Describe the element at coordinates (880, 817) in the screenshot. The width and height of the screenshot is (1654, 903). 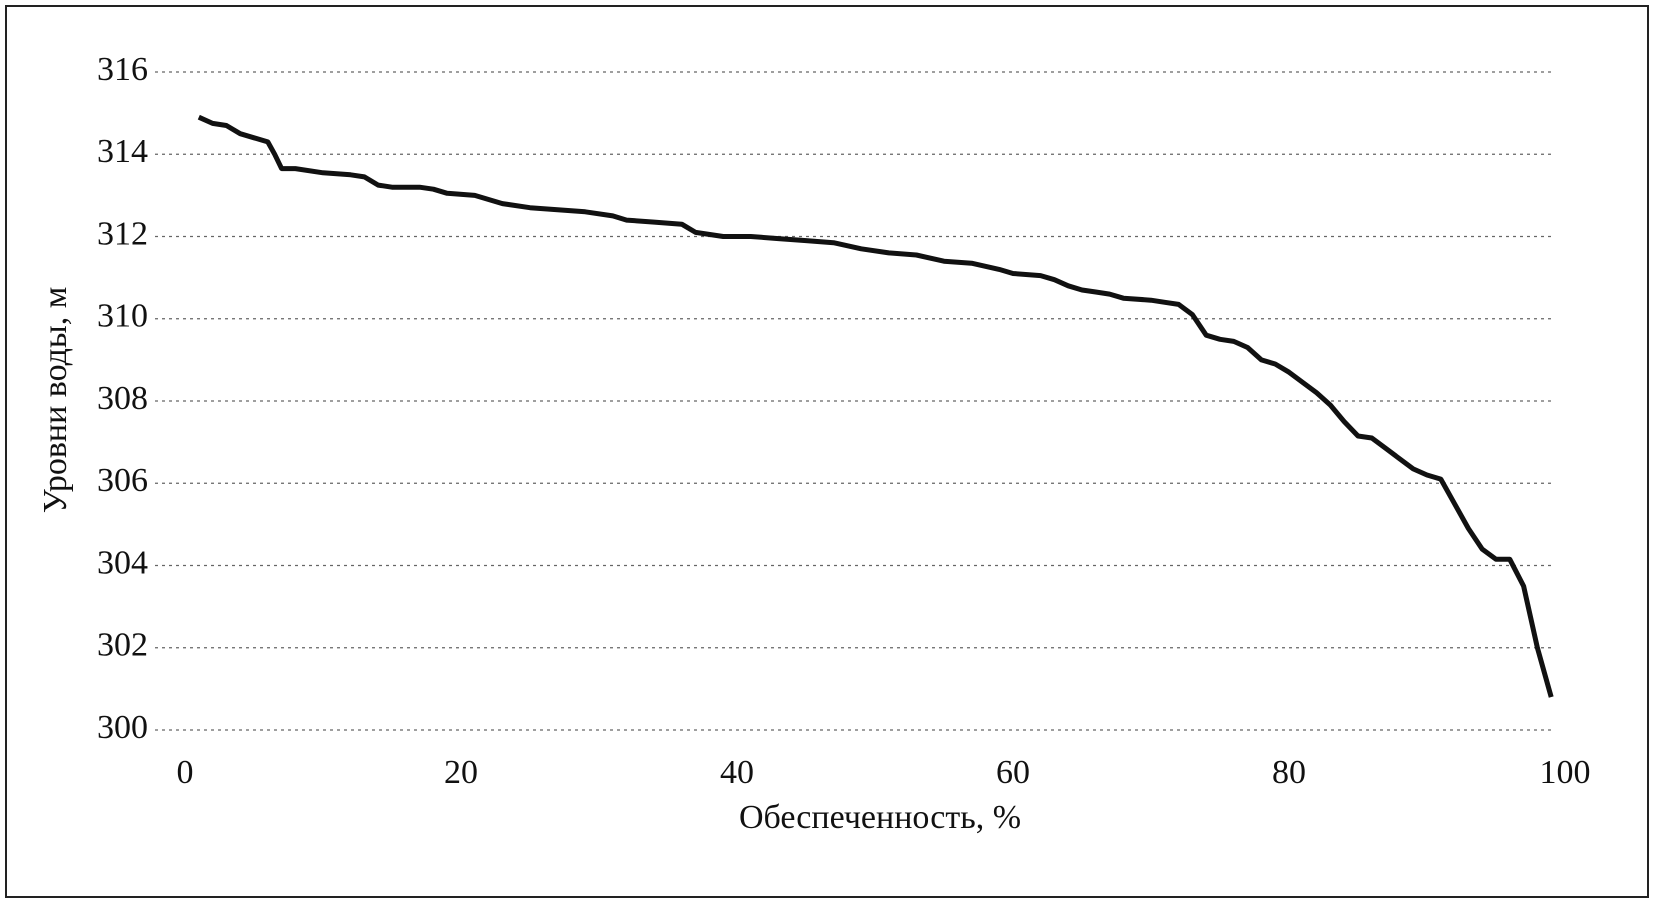
I see `x-axis-label: Обеспеченность, %` at that location.